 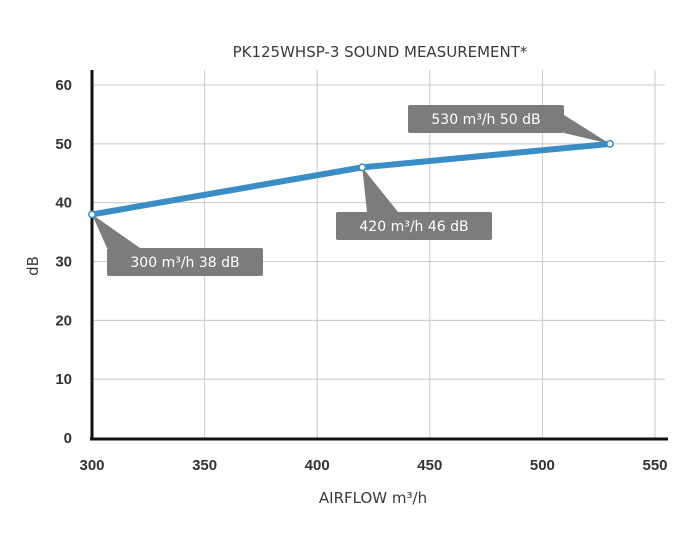 What do you see at coordinates (63, 85) in the screenshot?
I see `y-tick-label: 60` at bounding box center [63, 85].